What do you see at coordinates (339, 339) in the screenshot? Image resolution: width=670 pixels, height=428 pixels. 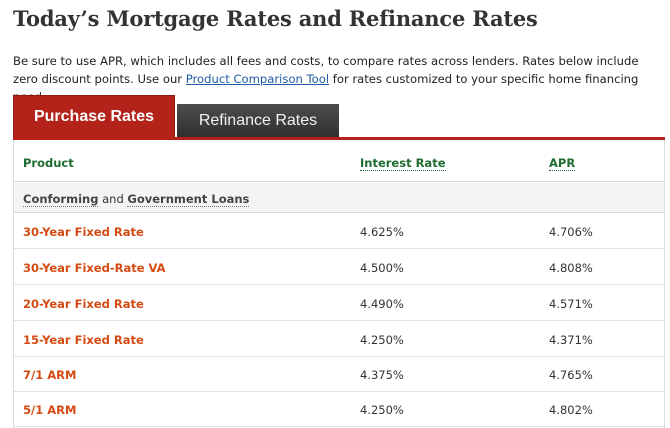 I see `table-row: 15-Year Fixed Rate 4.250% 4.371%` at bounding box center [339, 339].